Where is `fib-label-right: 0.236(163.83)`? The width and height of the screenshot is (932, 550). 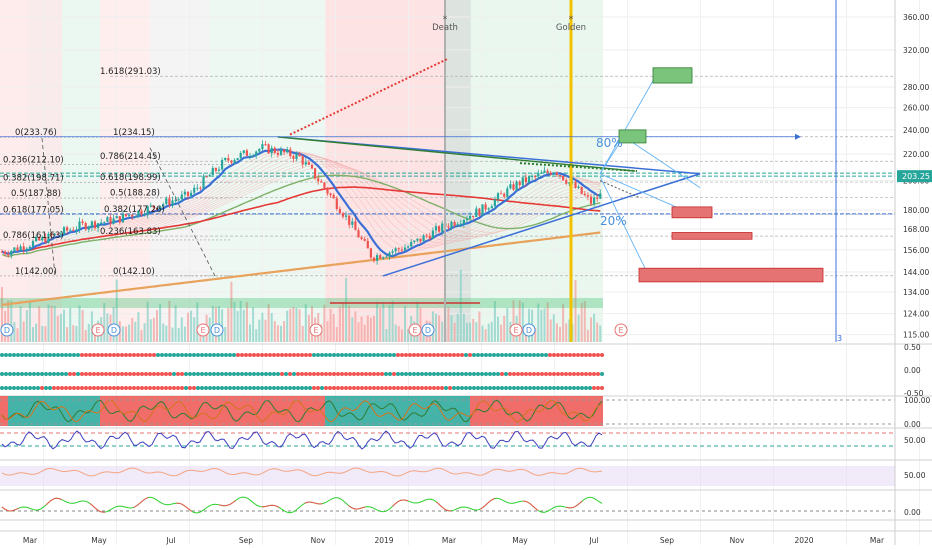 fib-label-right: 0.236(163.83) is located at coordinates (130, 232).